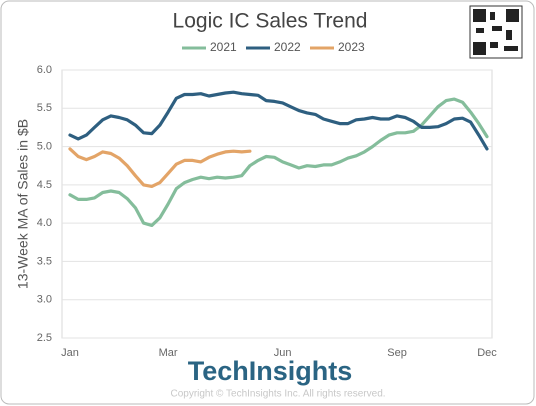 The image size is (536, 406). What do you see at coordinates (168, 353) in the screenshot?
I see `x-tick-label: Mar` at bounding box center [168, 353].